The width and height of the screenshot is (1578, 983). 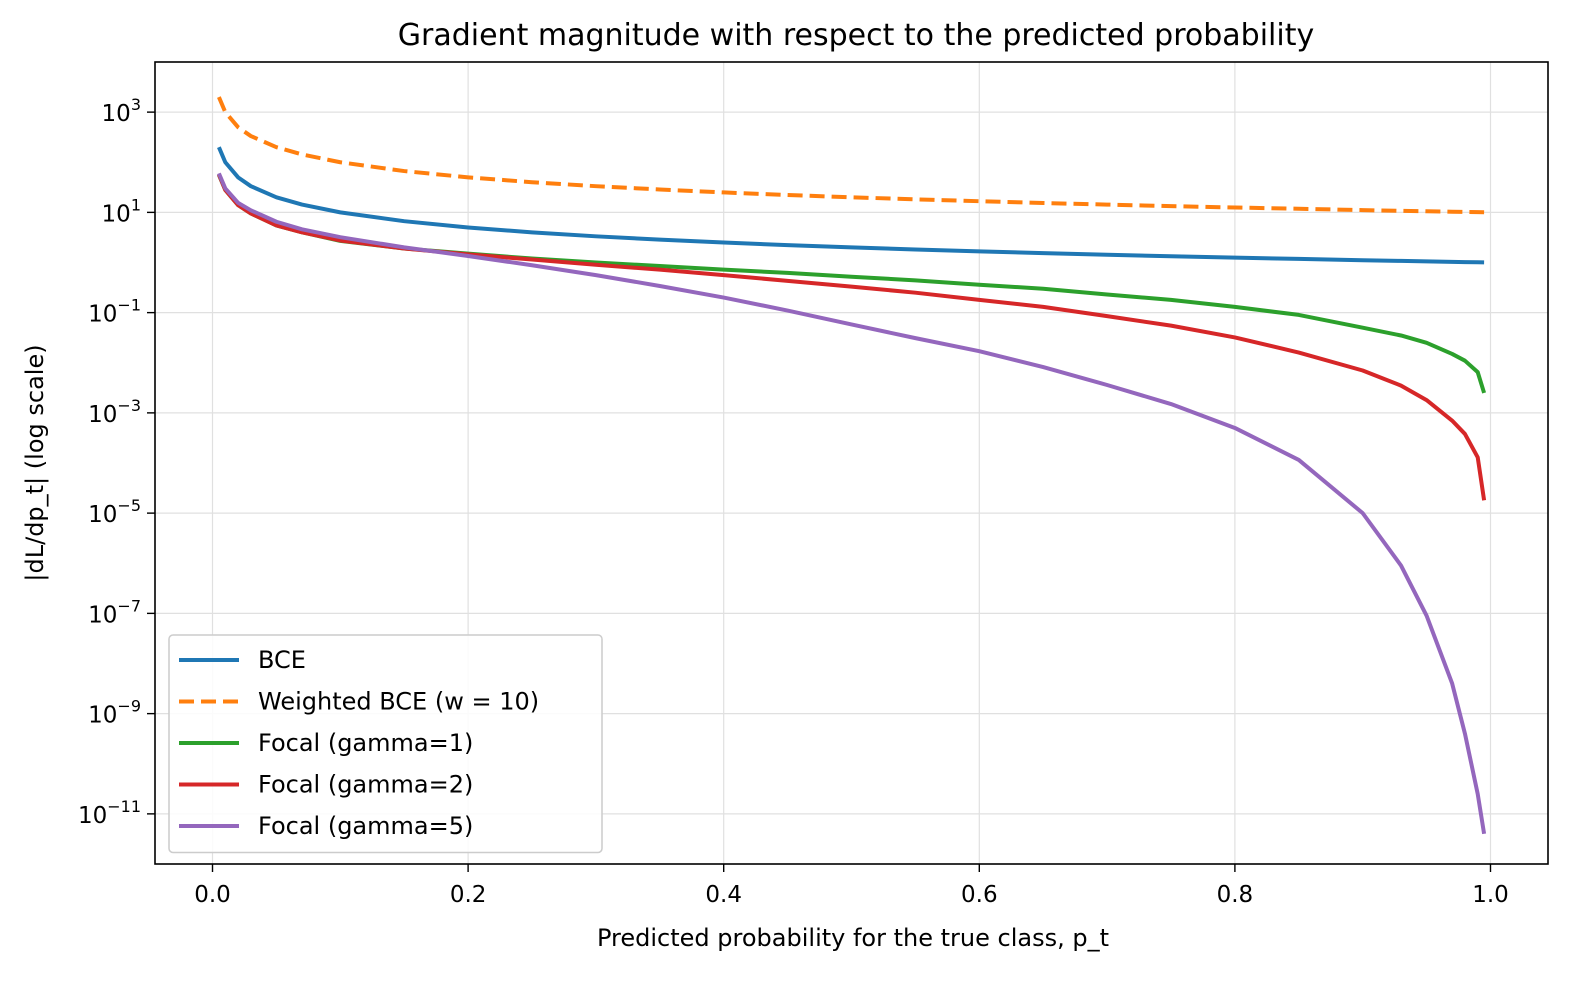 I want to click on x-tick-label: 0.0, so click(x=212, y=895).